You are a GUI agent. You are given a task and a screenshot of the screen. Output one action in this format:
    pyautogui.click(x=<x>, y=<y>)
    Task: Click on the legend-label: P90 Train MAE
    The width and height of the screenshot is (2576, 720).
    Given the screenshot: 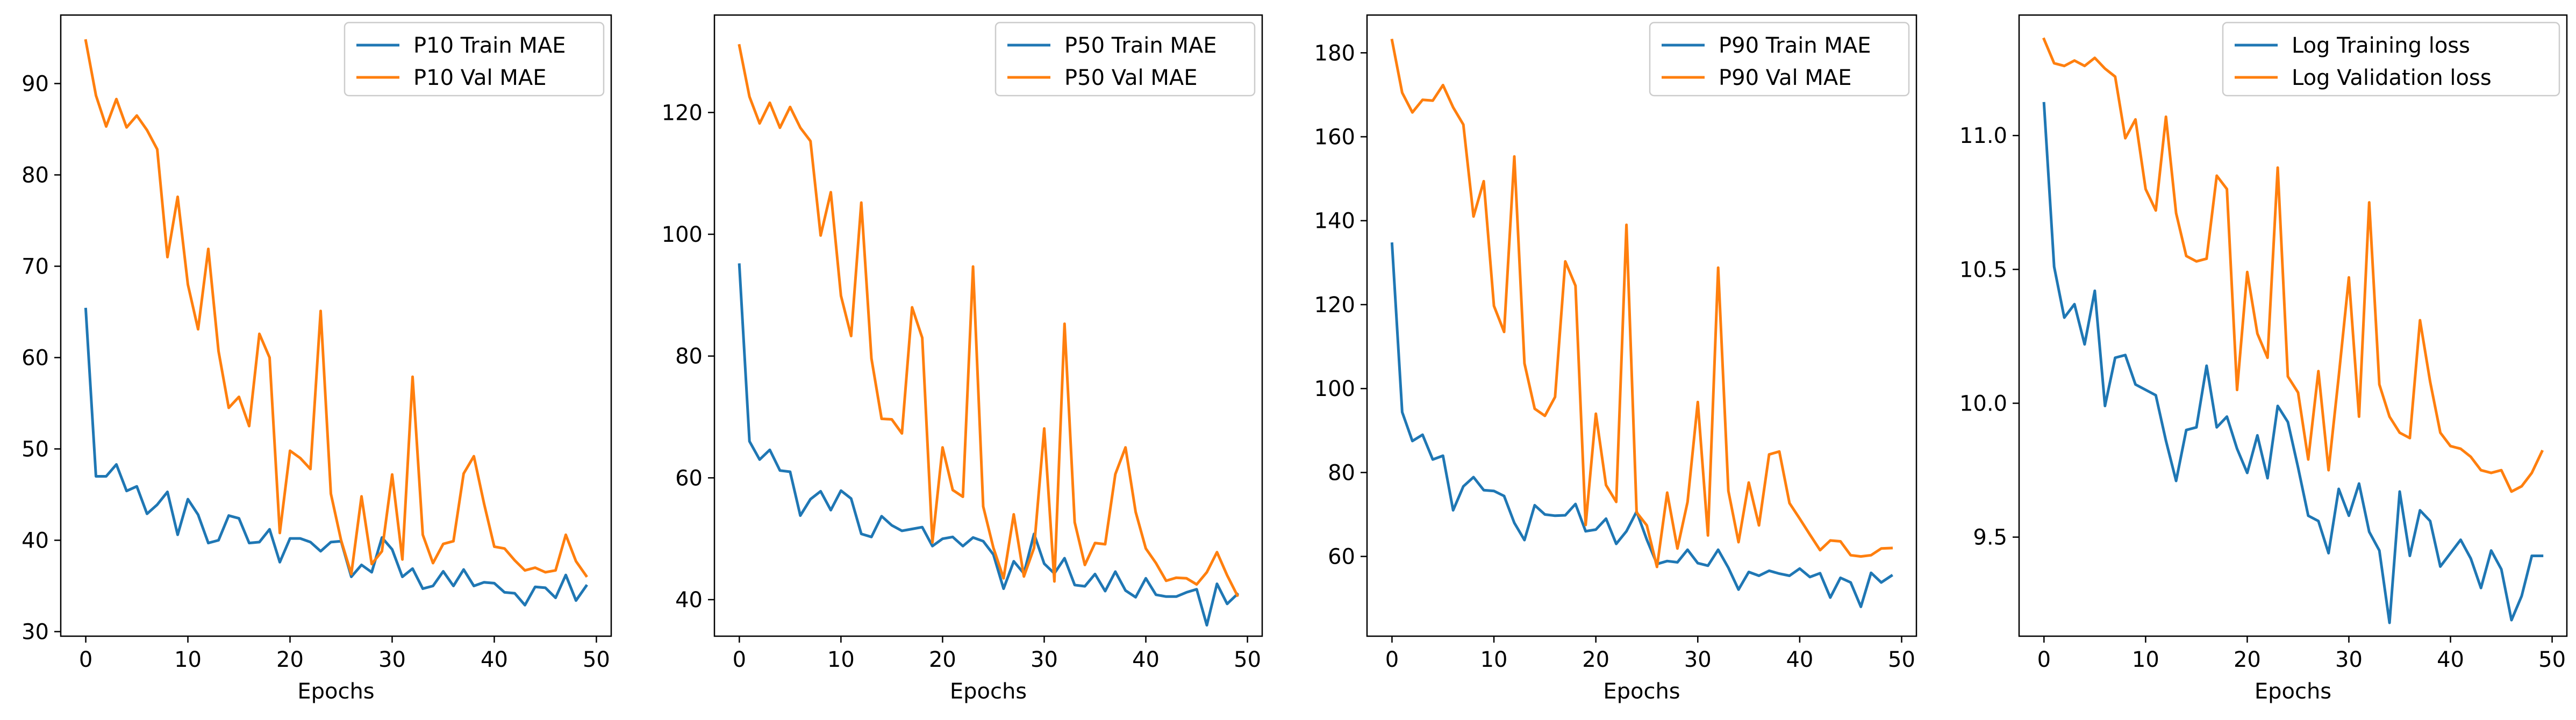 What is the action you would take?
    pyautogui.click(x=1795, y=45)
    